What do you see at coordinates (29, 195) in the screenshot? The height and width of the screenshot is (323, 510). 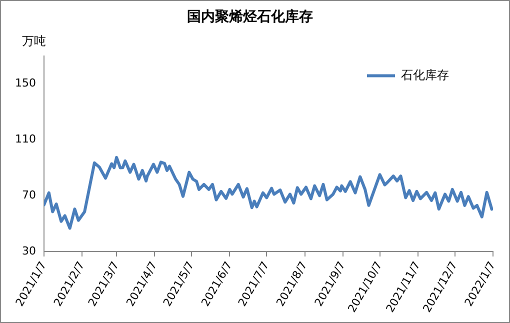 I see `y-tick-label: 70` at bounding box center [29, 195].